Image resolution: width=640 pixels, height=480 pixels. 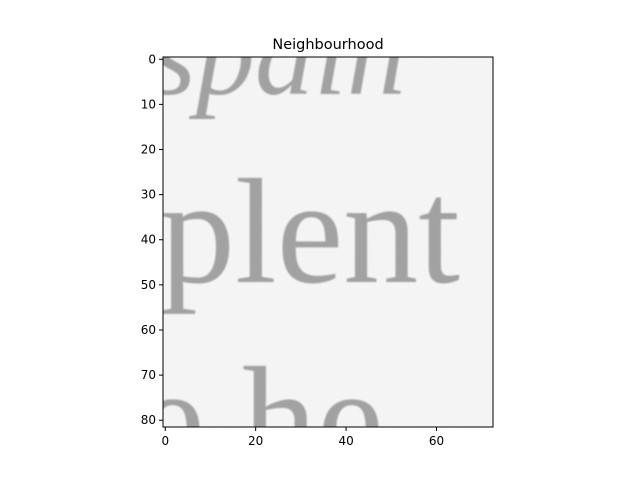 What do you see at coordinates (345, 441) in the screenshot?
I see `x-tick-label: 40` at bounding box center [345, 441].